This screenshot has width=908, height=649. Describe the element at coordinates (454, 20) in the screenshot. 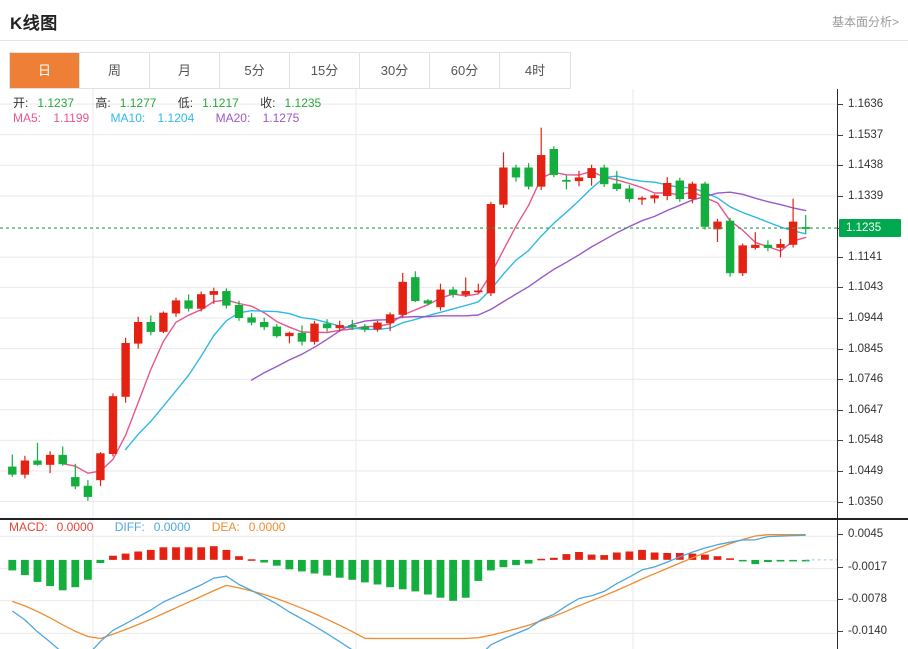

I see `widget-header: K线图 基本面分析>` at that location.